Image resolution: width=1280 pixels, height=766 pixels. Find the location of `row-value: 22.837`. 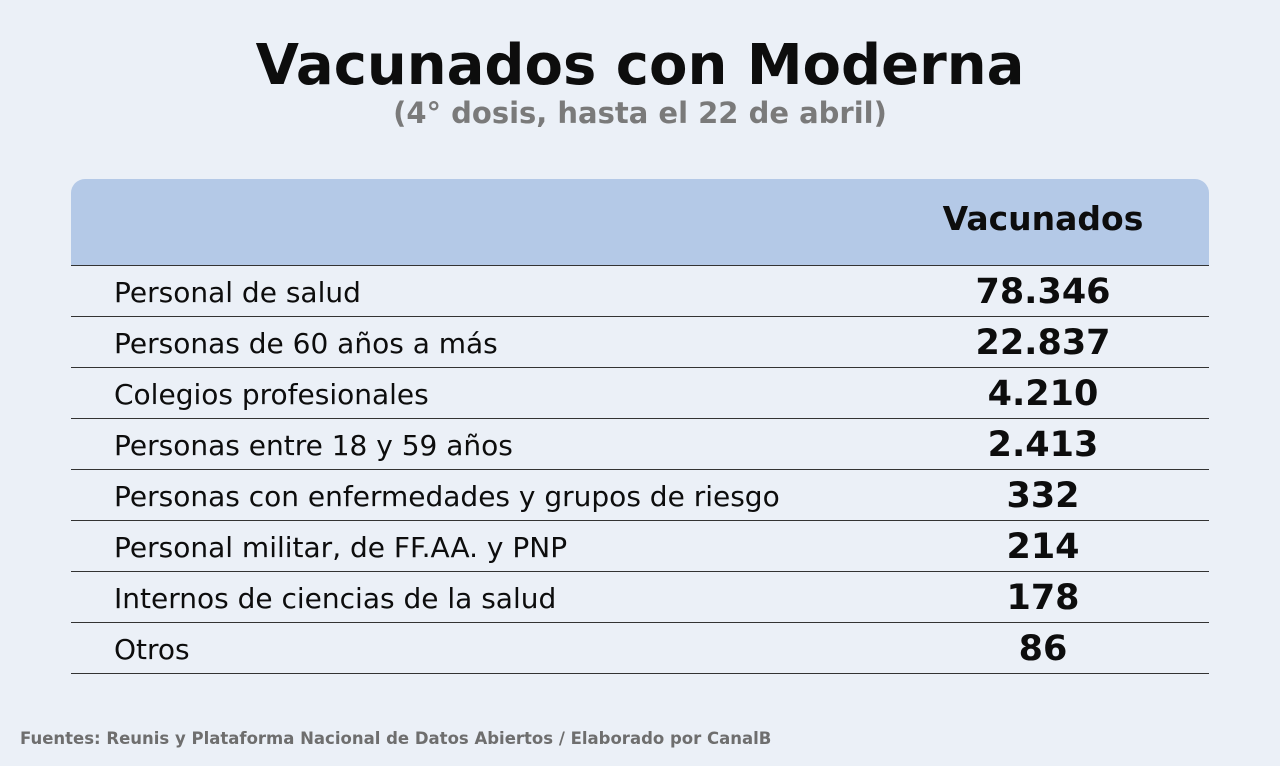

row-value: 22.837 is located at coordinates (1043, 343).